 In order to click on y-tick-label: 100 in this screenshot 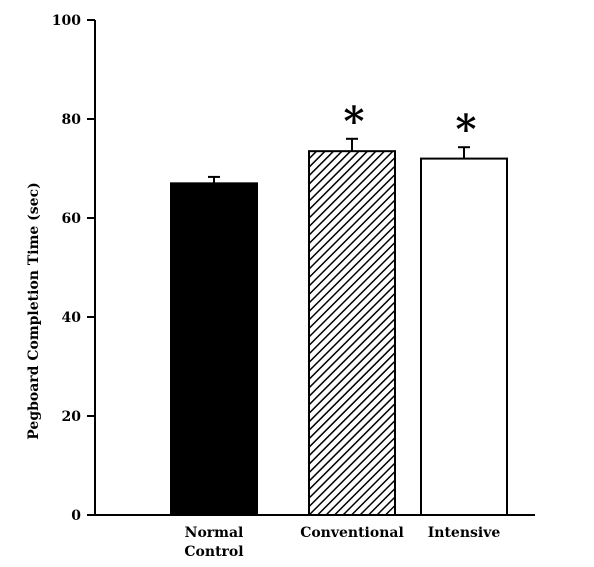, I will do `click(66, 21)`.